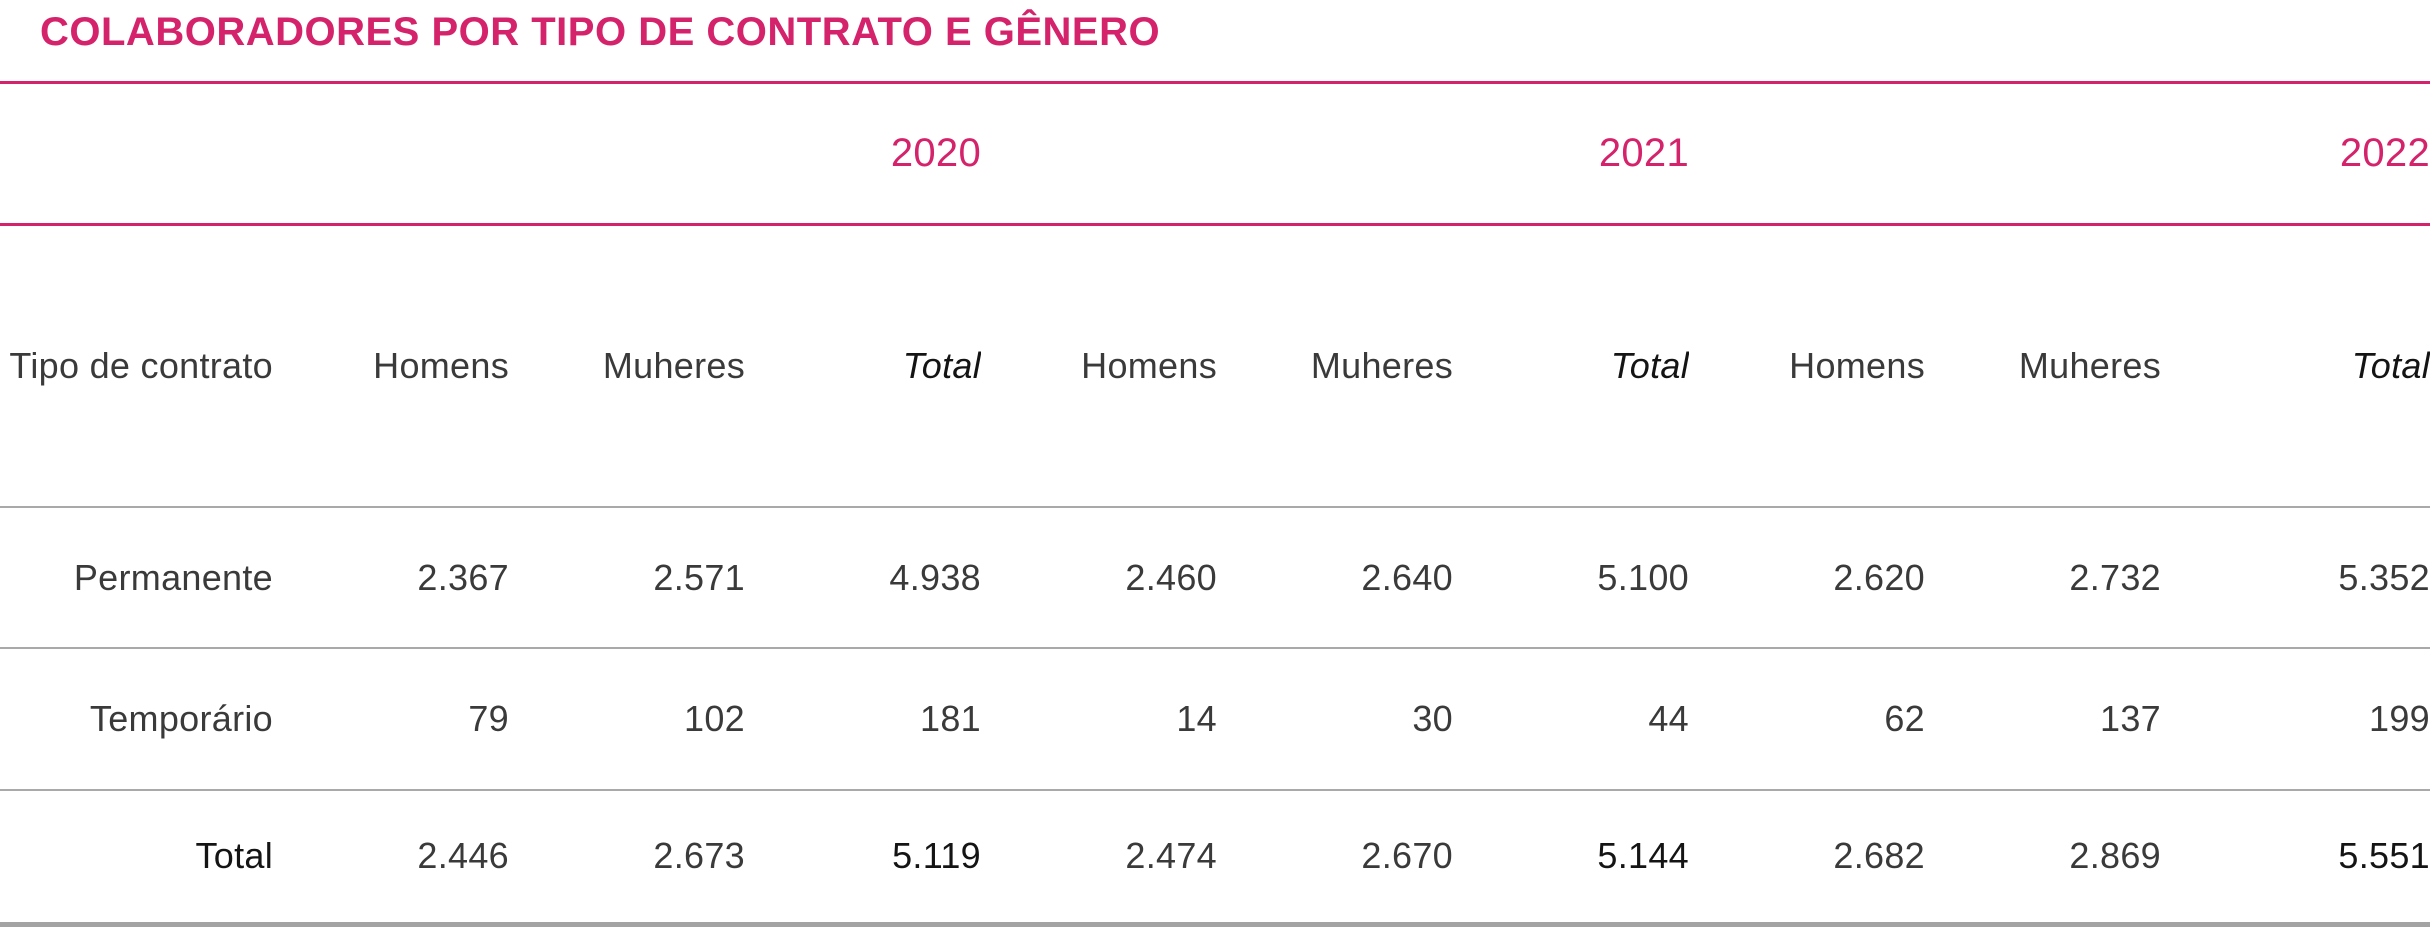 The height and width of the screenshot is (943, 2430). I want to click on cell-temporario-total-2022: 199, so click(2399, 718).